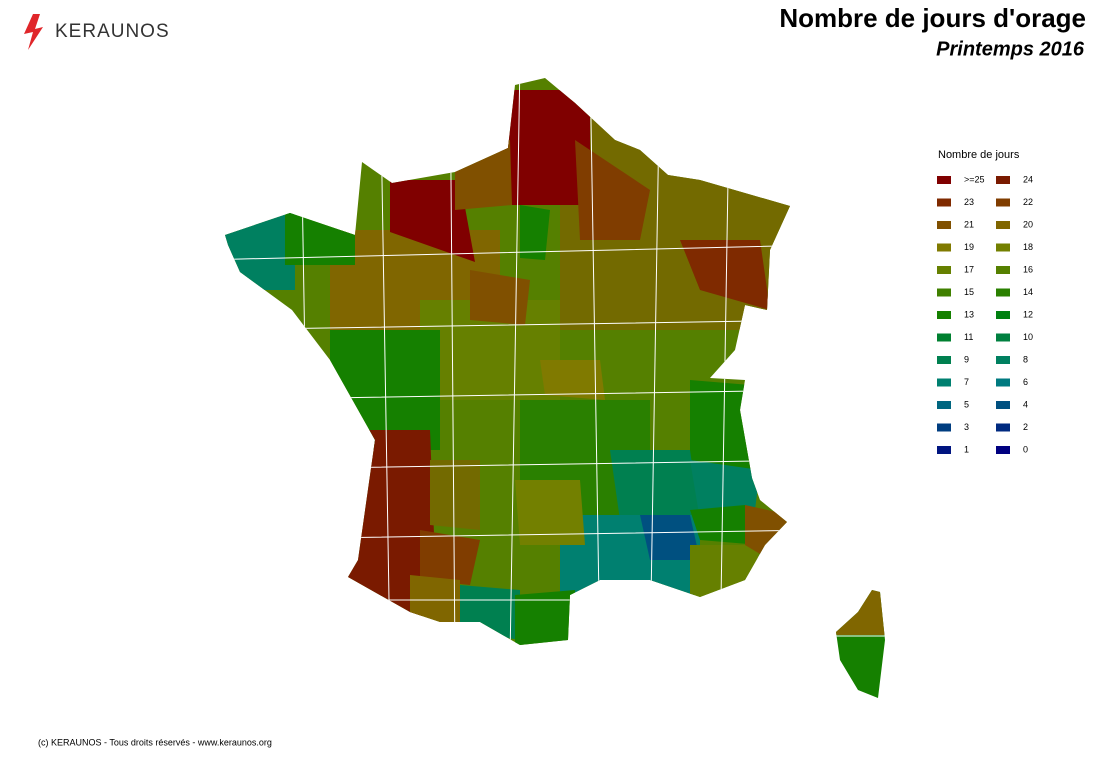  What do you see at coordinates (932, 18) in the screenshot?
I see `title: Nombre de jours d'orage` at bounding box center [932, 18].